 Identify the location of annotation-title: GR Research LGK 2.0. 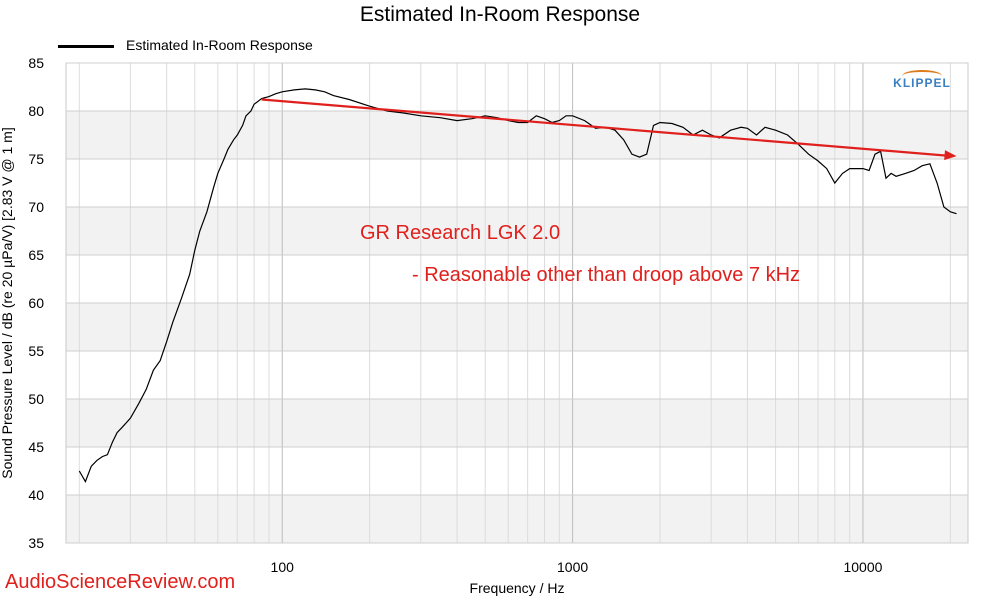
(460, 233).